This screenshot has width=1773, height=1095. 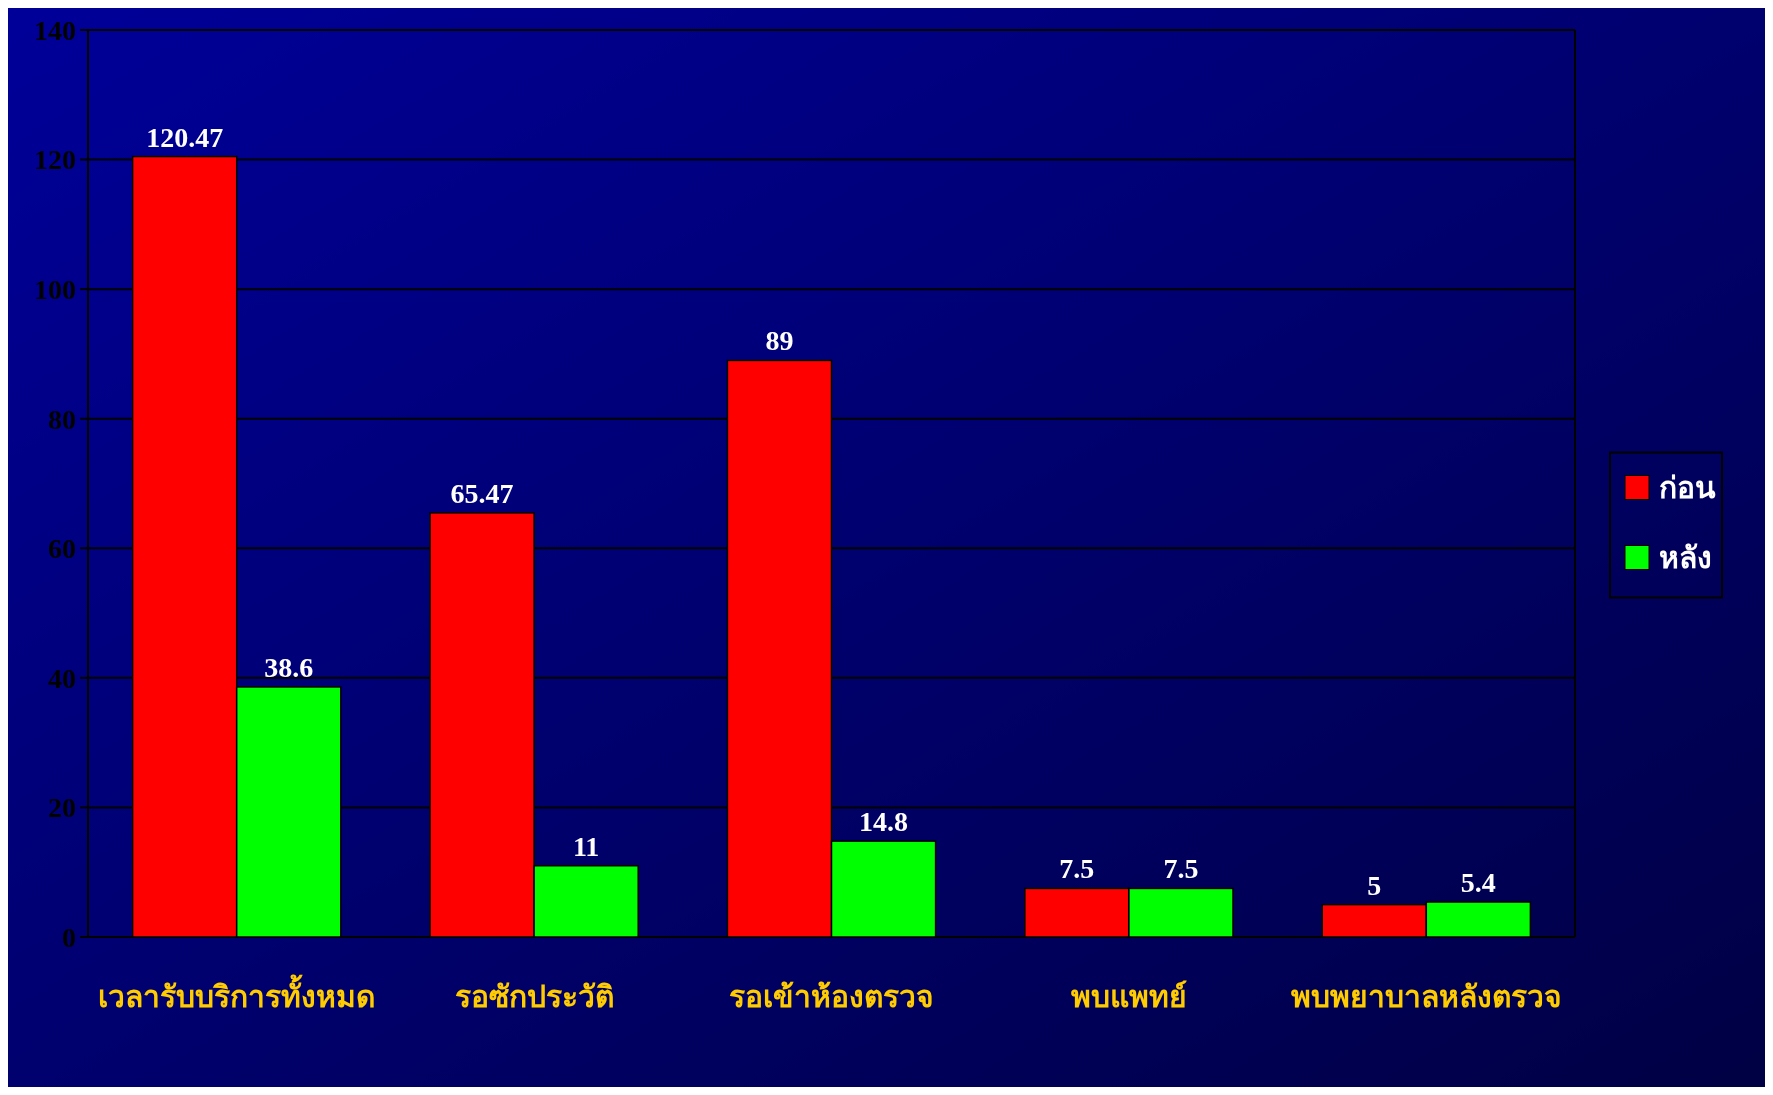 What do you see at coordinates (1687, 487) in the screenshot?
I see `legend-label: ก่อน` at bounding box center [1687, 487].